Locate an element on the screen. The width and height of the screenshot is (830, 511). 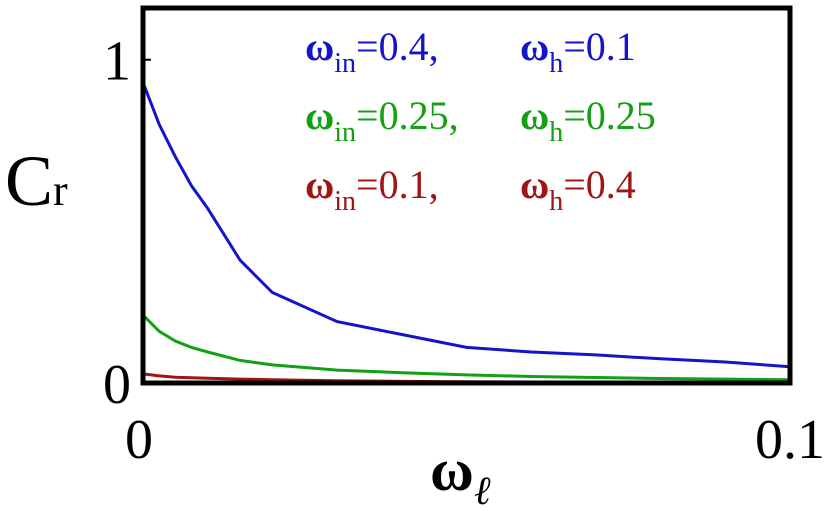
y-label-main: C is located at coordinates (29, 181).